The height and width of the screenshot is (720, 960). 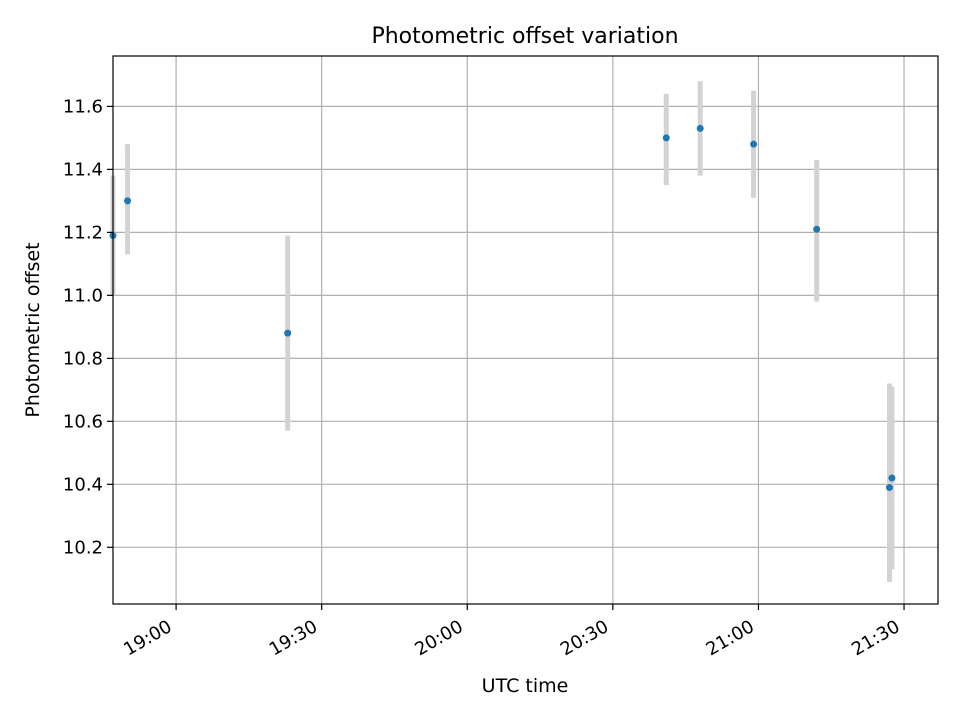 What do you see at coordinates (83, 295) in the screenshot?
I see `y-tick-label: 11.0` at bounding box center [83, 295].